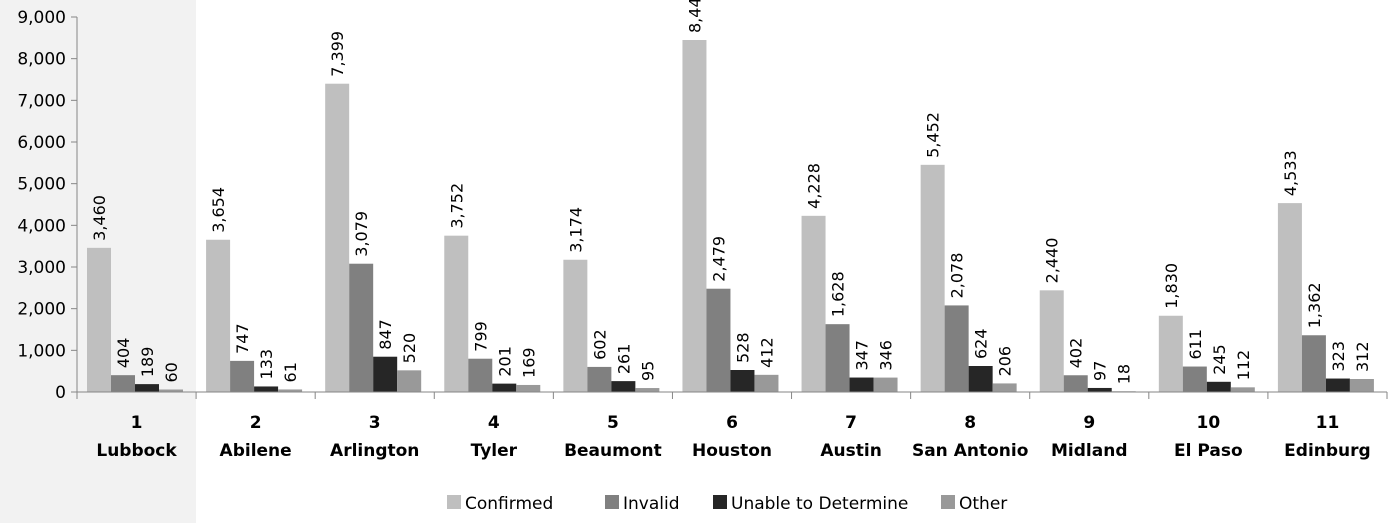 This screenshot has height=523, width=1395. What do you see at coordinates (60, 393) in the screenshot?
I see `y-tick-label: 0` at bounding box center [60, 393].